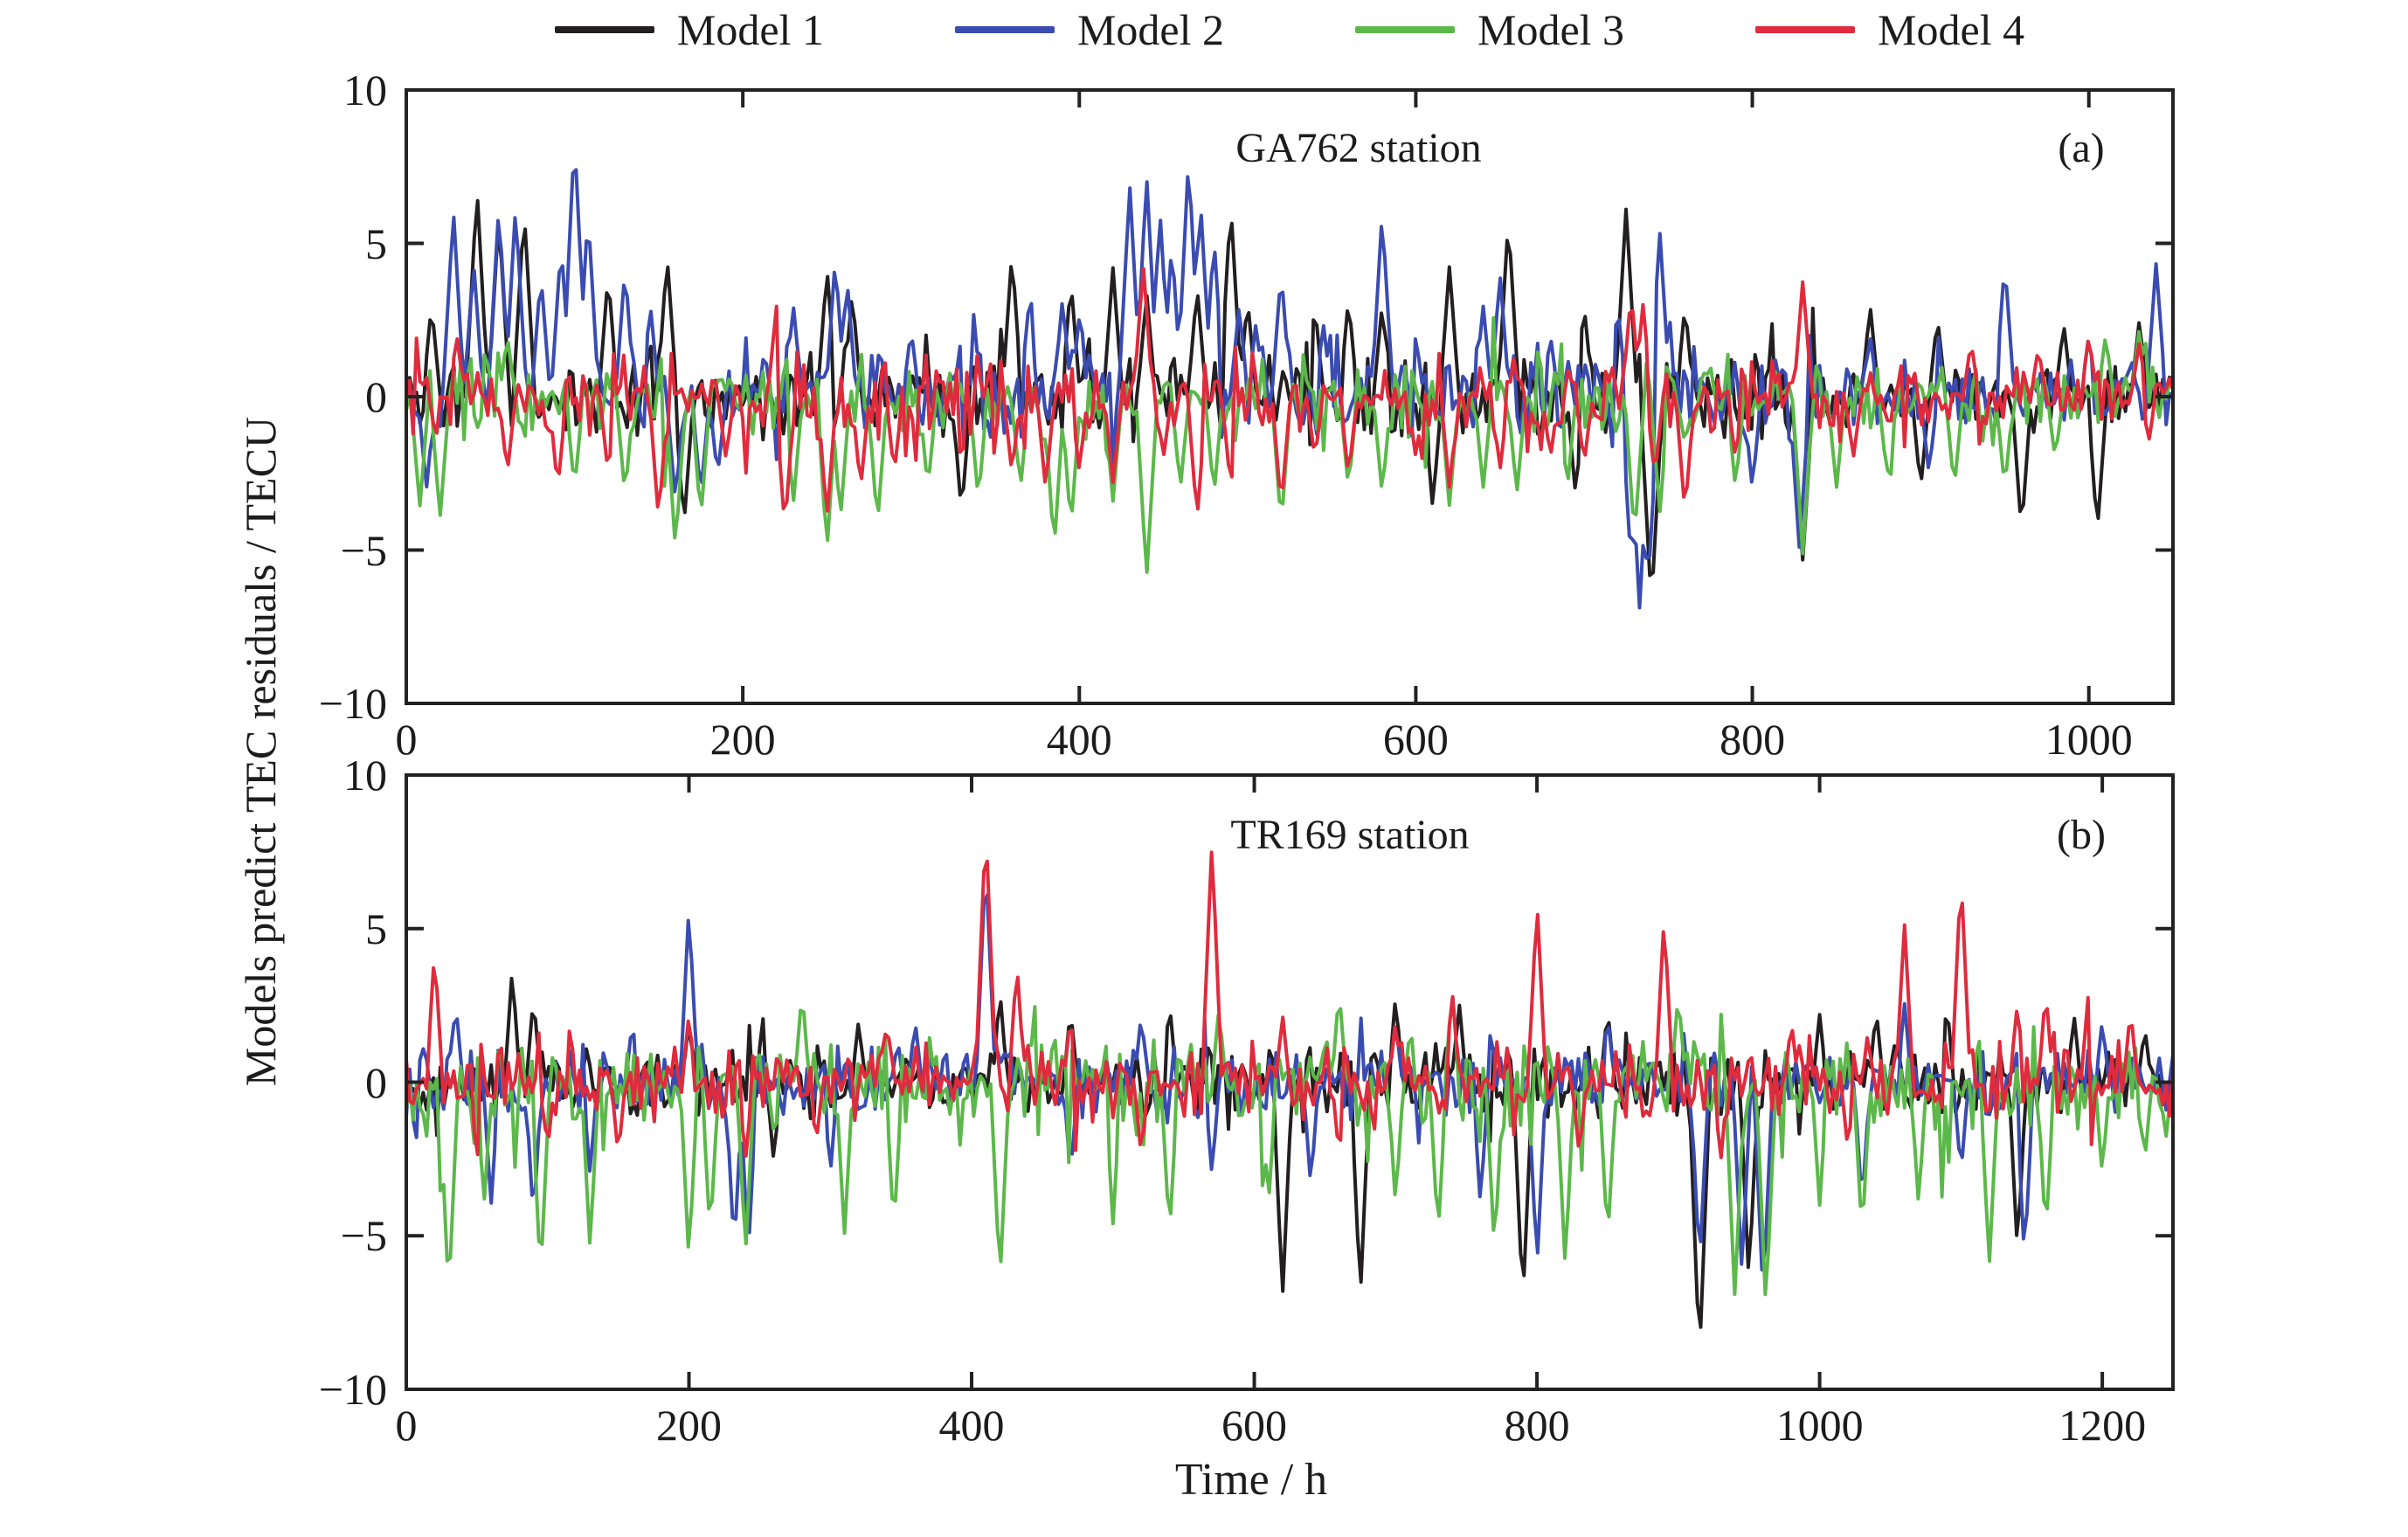 The height and width of the screenshot is (1537, 2408). Describe the element at coordinates (1289, 30) in the screenshot. I see `legend: Model 1 Model 2 Model 3 Model 4` at that location.